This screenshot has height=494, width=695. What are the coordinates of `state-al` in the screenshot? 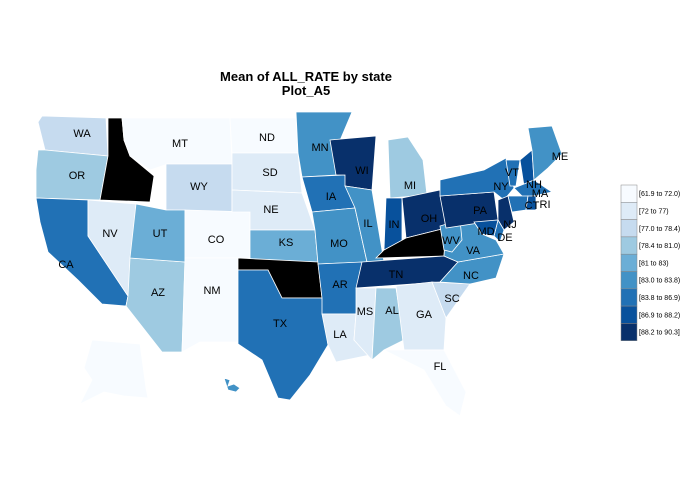 It's located at (388, 324).